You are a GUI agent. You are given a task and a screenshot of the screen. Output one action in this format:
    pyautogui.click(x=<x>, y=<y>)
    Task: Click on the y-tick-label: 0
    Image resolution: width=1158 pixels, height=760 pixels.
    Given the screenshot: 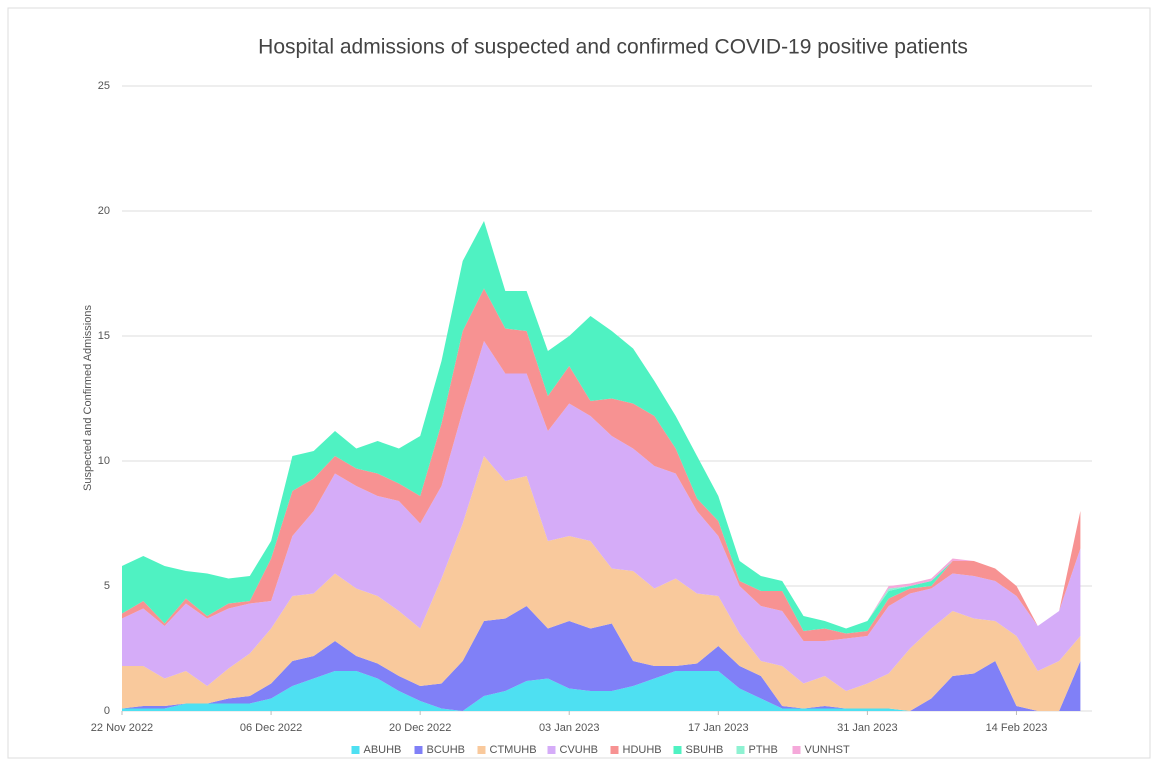 What is the action you would take?
    pyautogui.click(x=107, y=711)
    